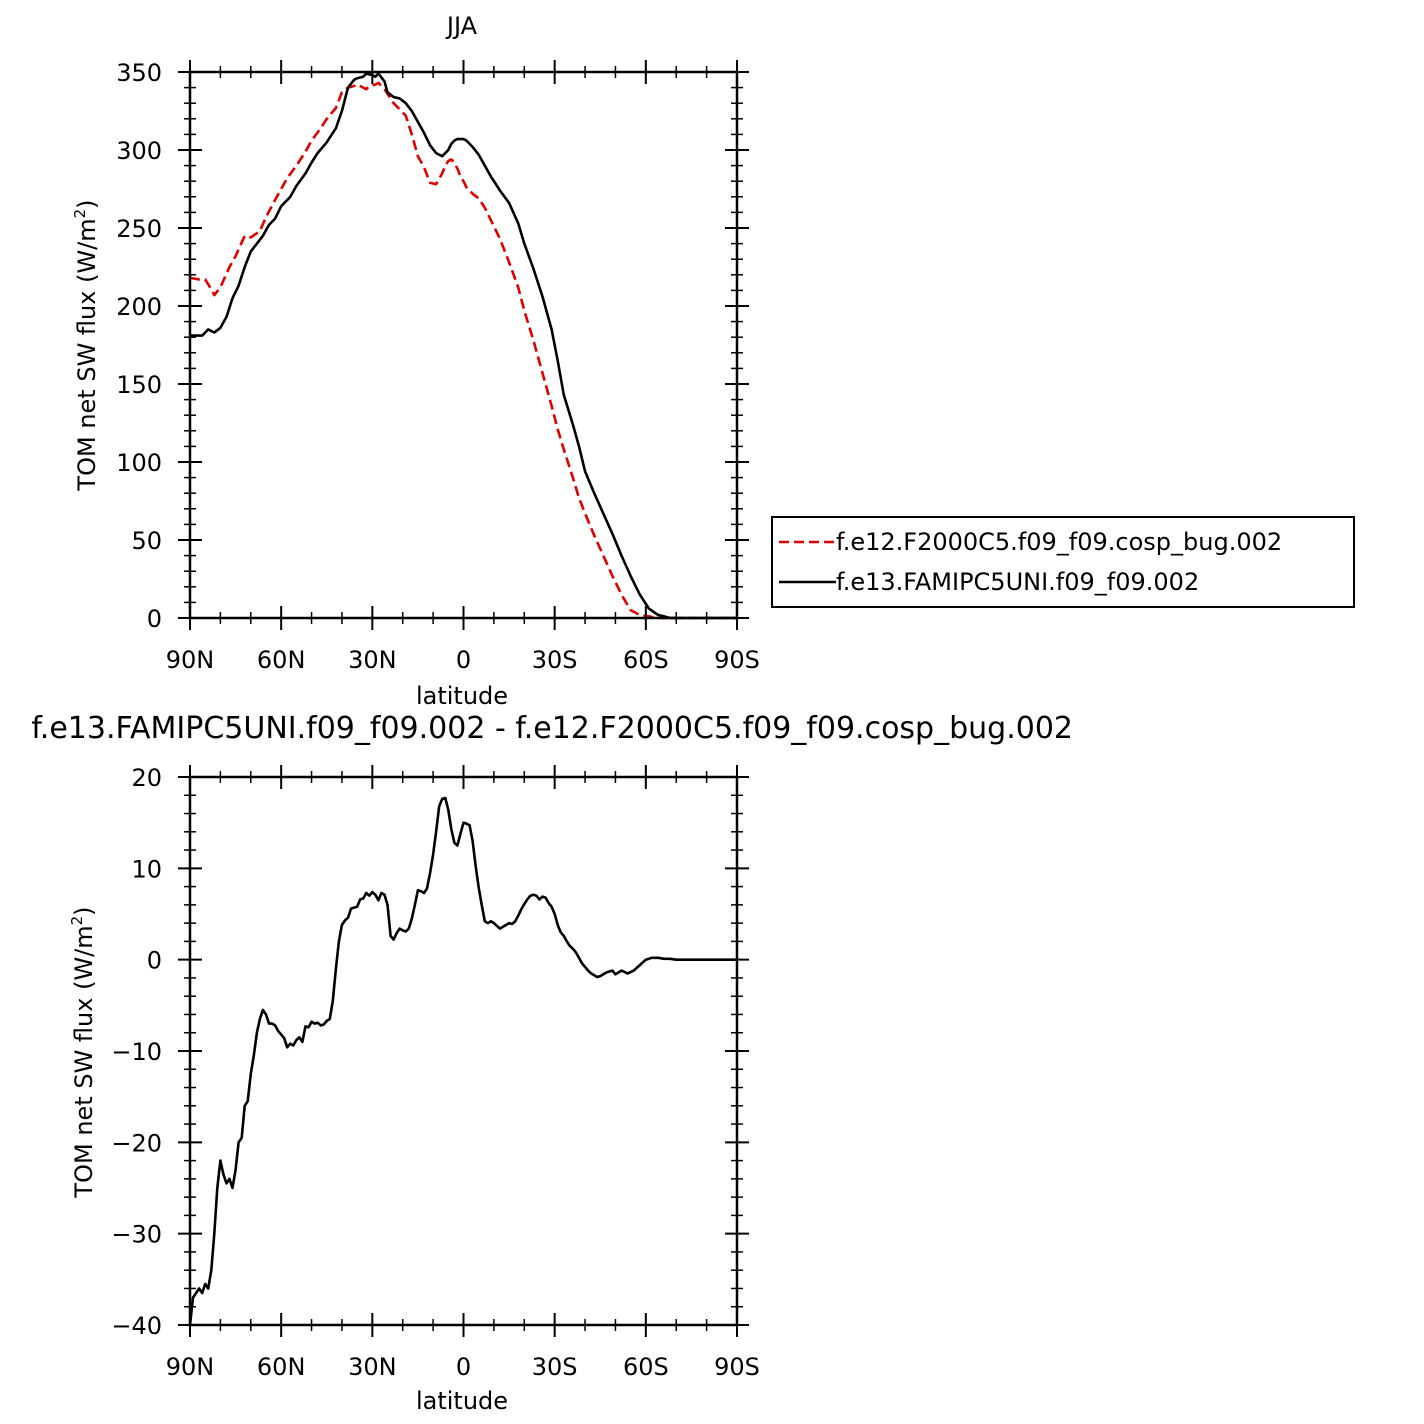 The height and width of the screenshot is (1424, 1424). Describe the element at coordinates (1017, 582) in the screenshot. I see `legend-label-black-series: f.e13.FAMIPC5UNI.f09_f09.002` at that location.